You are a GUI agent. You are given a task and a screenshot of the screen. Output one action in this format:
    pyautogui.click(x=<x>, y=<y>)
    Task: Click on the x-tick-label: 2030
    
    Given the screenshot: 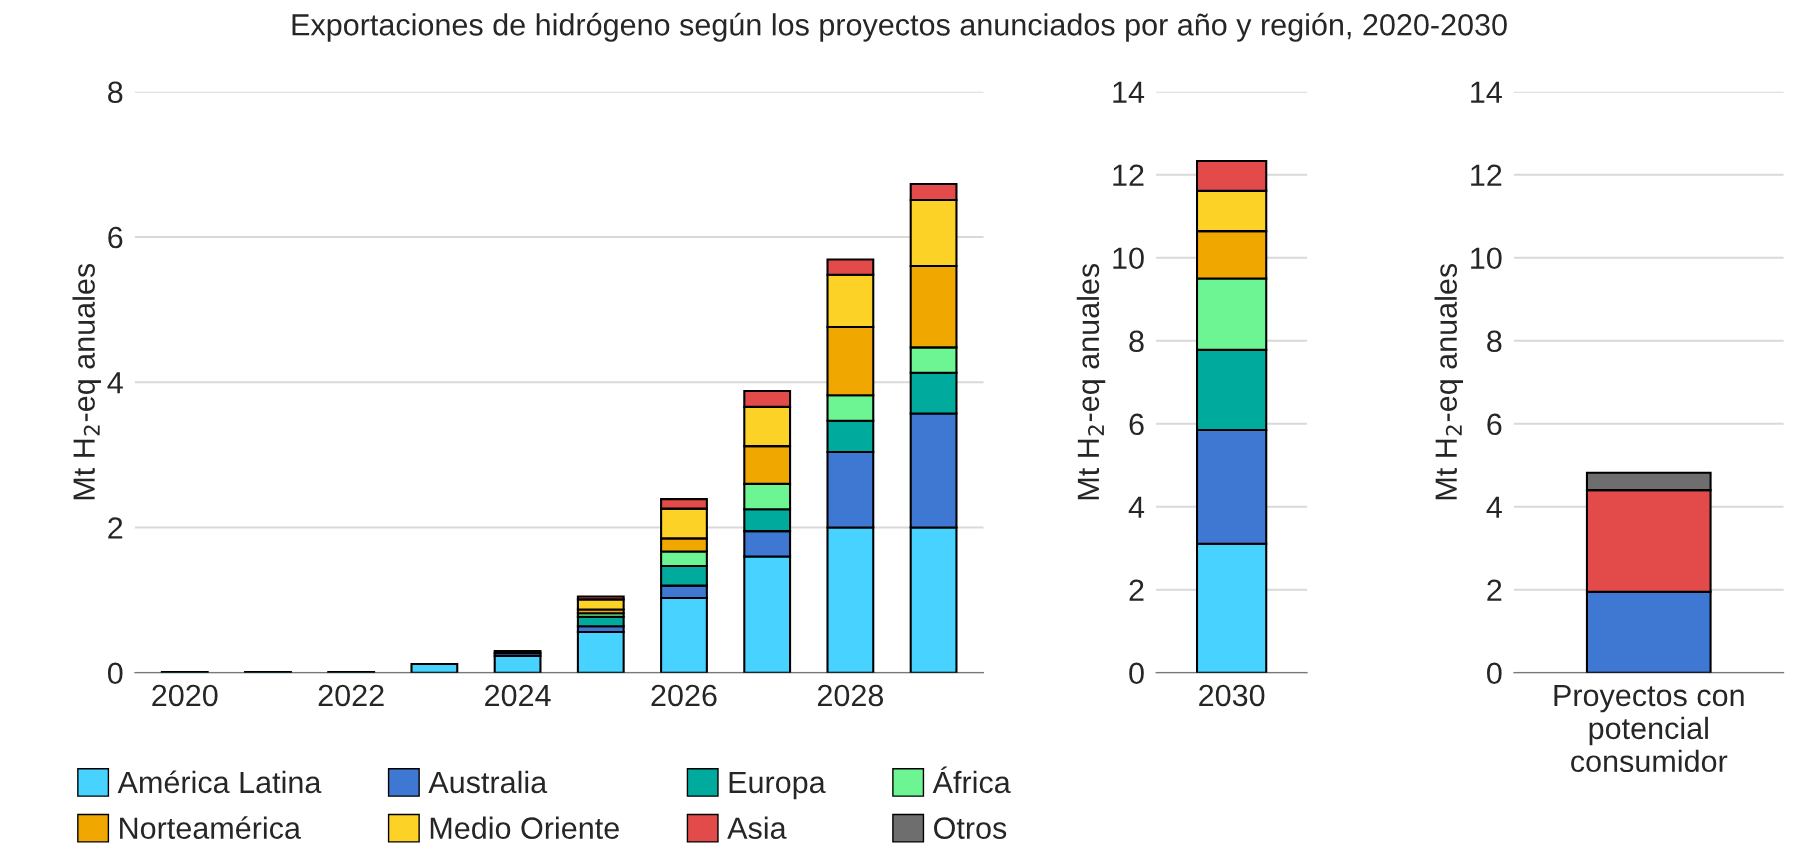 What is the action you would take?
    pyautogui.click(x=1232, y=695)
    